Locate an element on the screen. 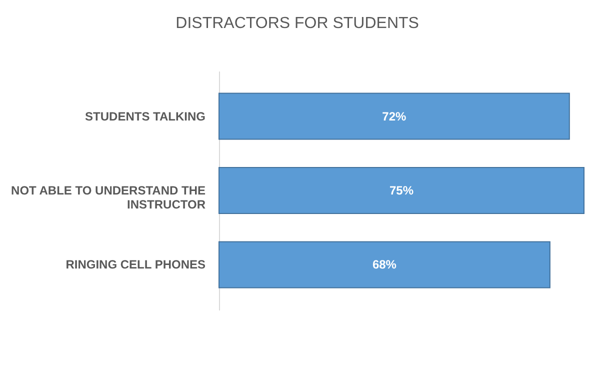 This screenshot has height=371, width=614. data-label: 75% is located at coordinates (401, 191).